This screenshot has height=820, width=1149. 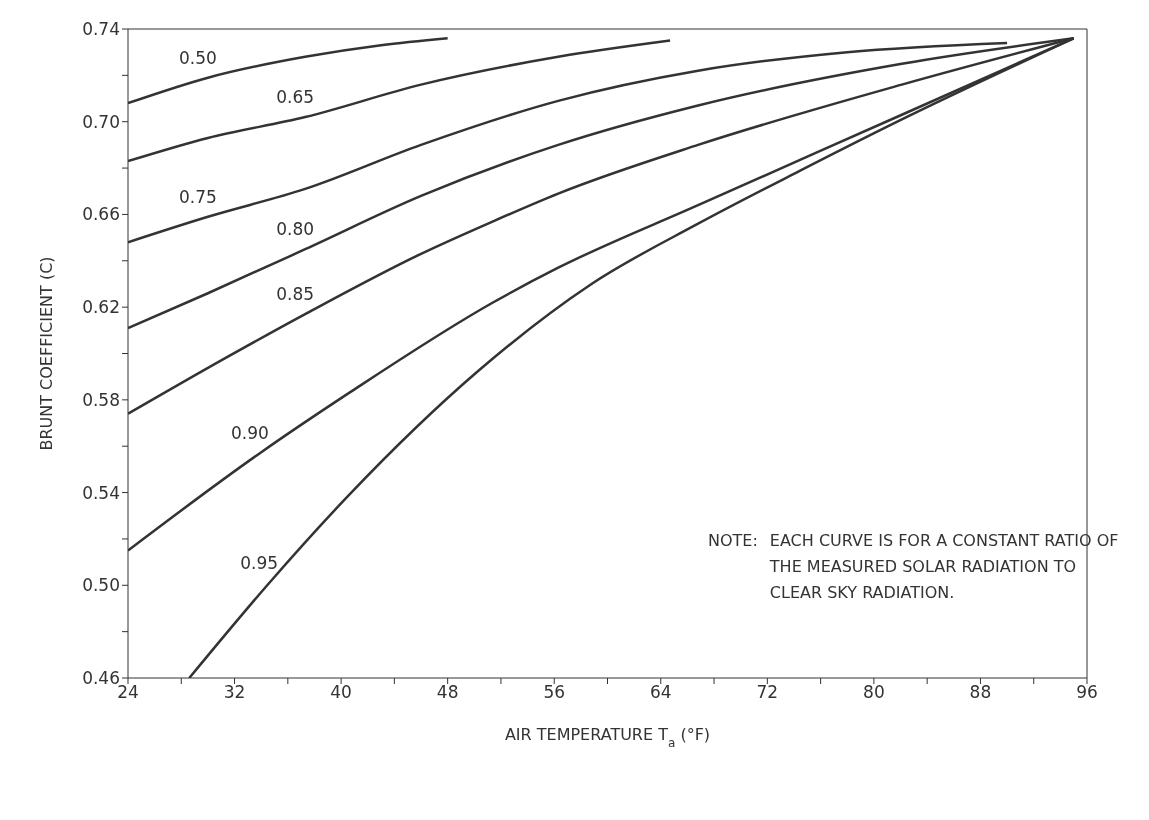 What do you see at coordinates (295, 294) in the screenshot?
I see `series-label: 0.85` at bounding box center [295, 294].